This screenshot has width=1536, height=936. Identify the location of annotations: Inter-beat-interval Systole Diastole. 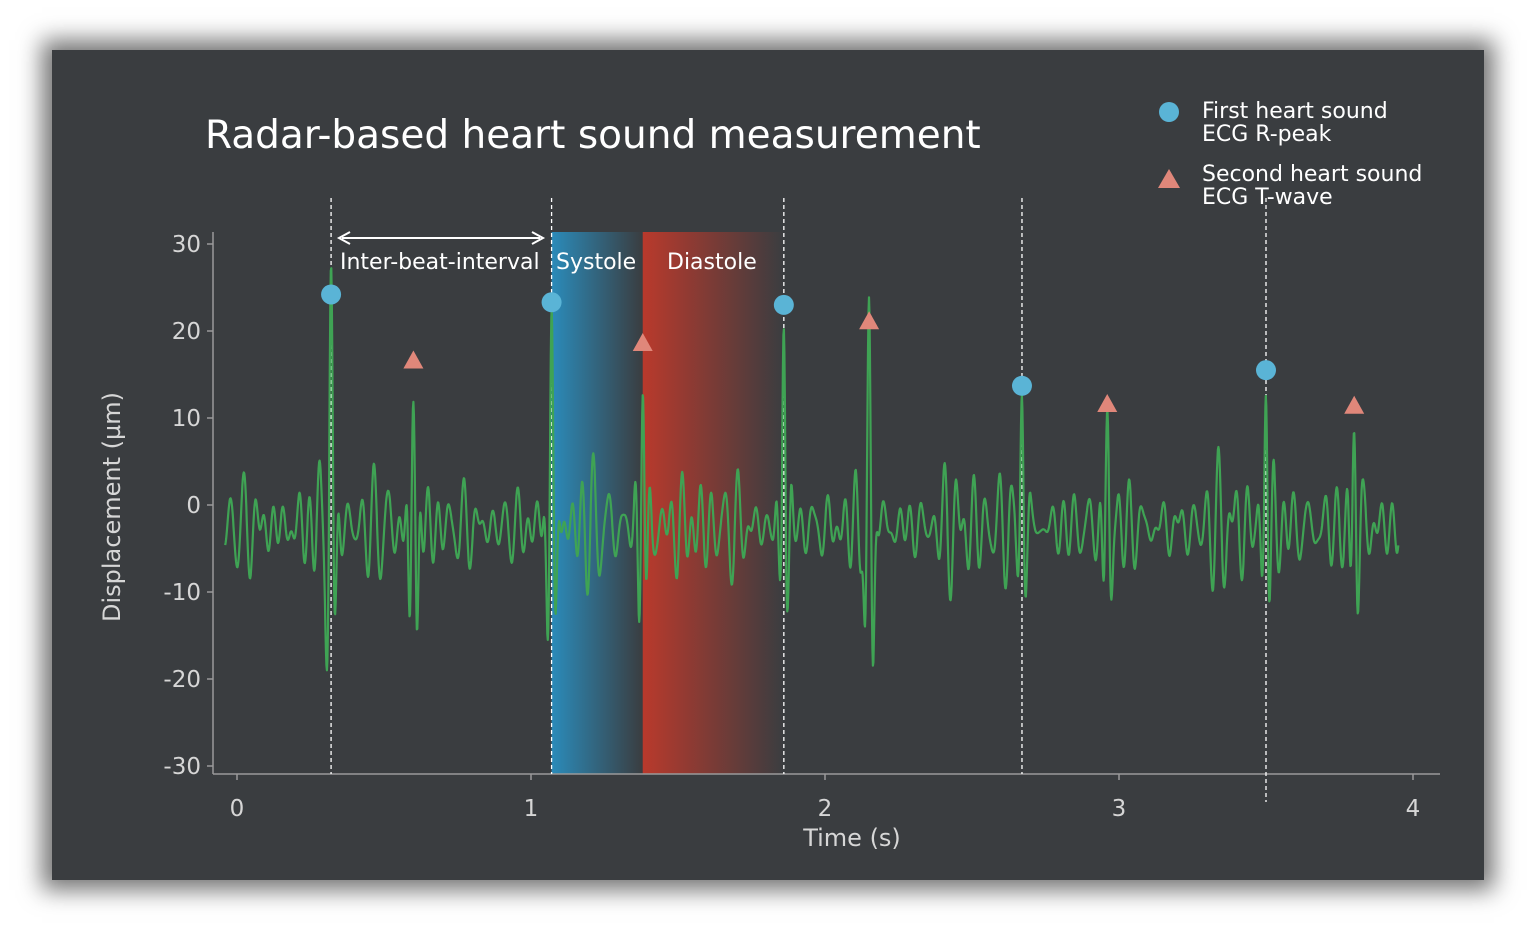
(546, 253).